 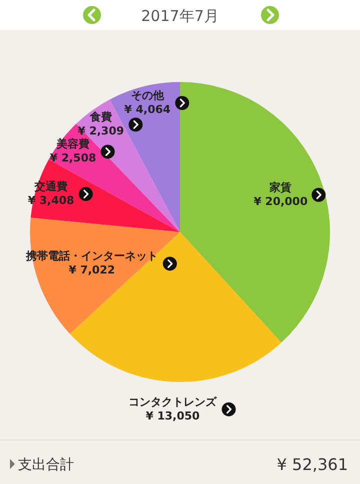 What do you see at coordinates (180, 16) in the screenshot?
I see `chart-title: 2017年7月` at bounding box center [180, 16].